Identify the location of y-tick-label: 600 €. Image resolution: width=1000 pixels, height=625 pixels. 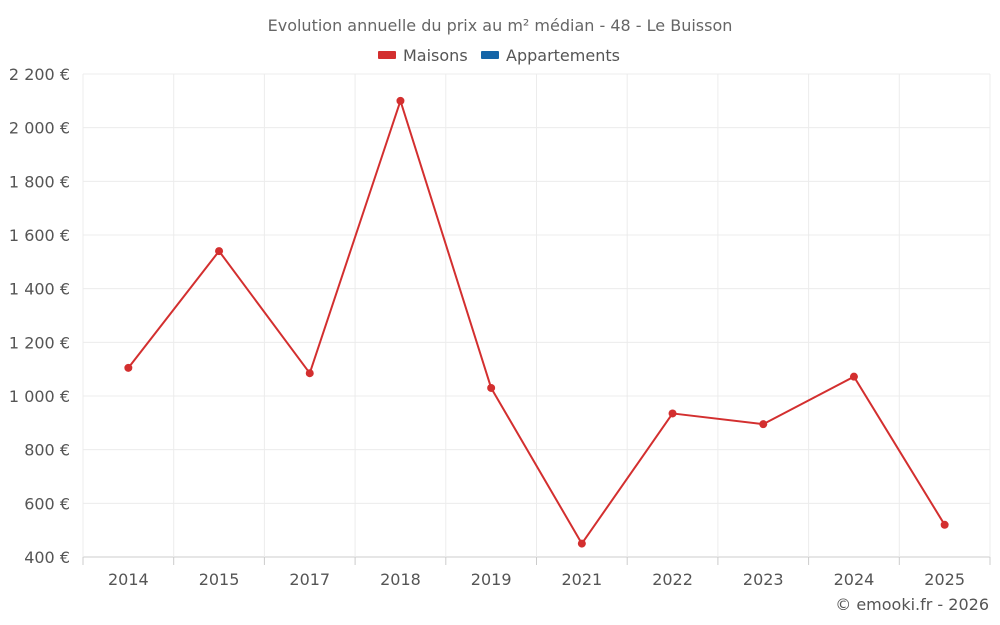
(47, 503).